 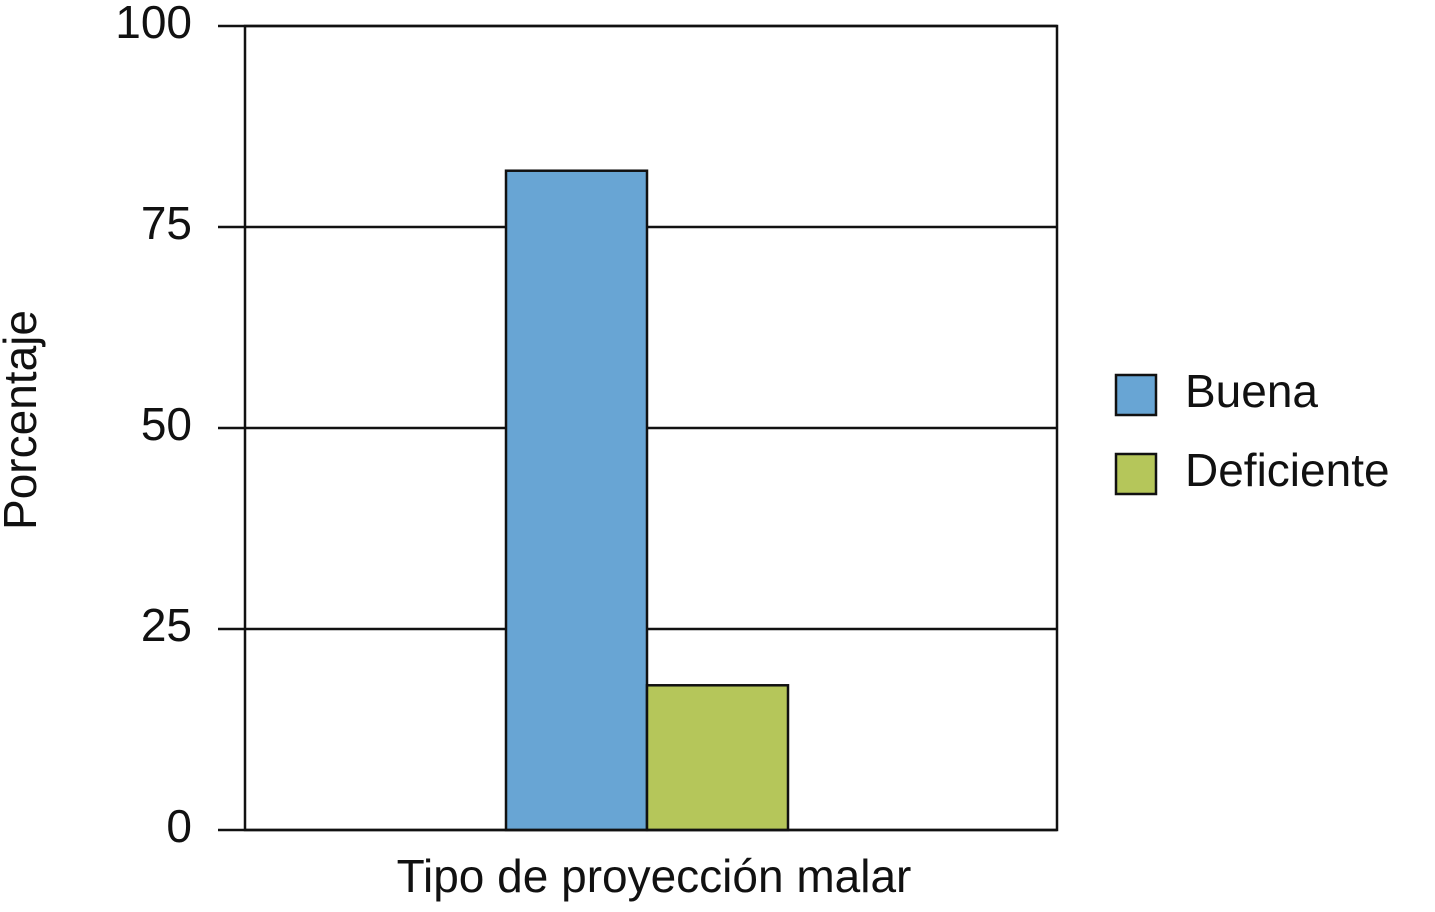 I want to click on y-tick-label: 100, so click(x=153, y=24).